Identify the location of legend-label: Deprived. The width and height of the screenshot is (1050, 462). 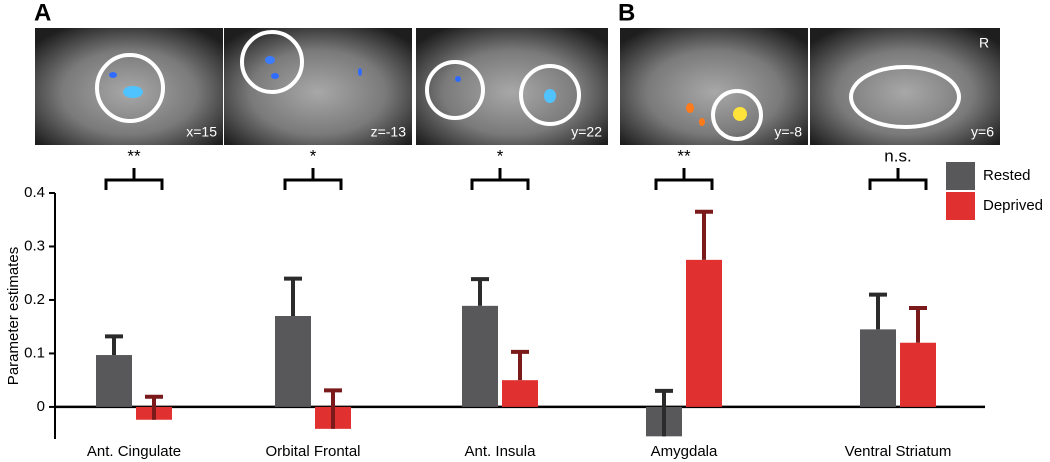
(1013, 205).